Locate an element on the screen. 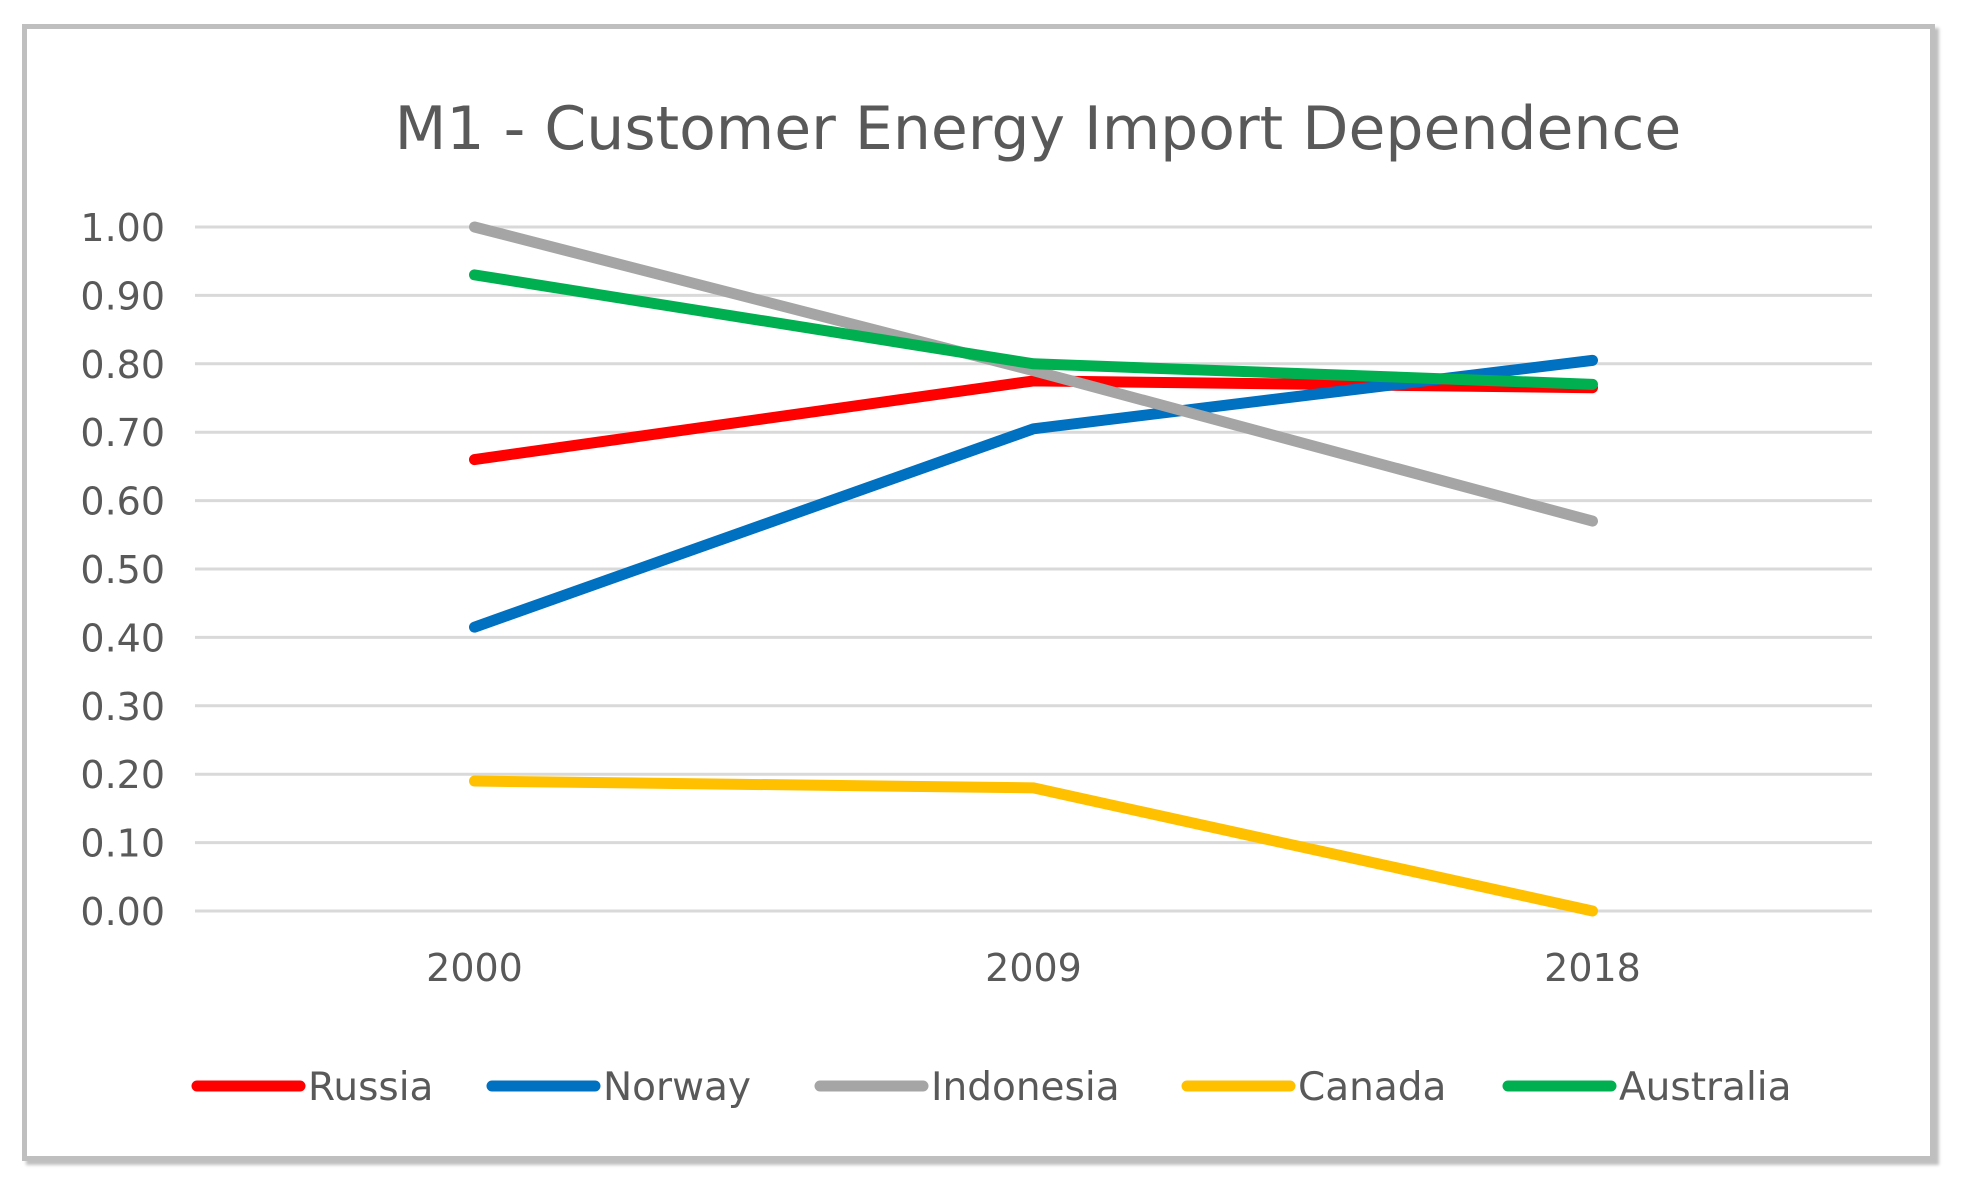 The width and height of the screenshot is (1965, 1177). y-tick-label: 1.00 is located at coordinates (122, 228).